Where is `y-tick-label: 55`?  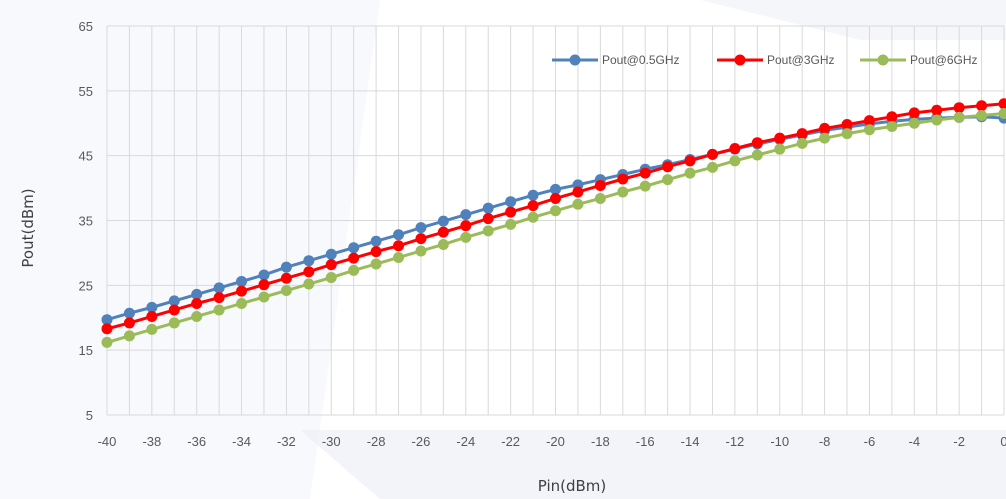 y-tick-label: 55 is located at coordinates (86, 91).